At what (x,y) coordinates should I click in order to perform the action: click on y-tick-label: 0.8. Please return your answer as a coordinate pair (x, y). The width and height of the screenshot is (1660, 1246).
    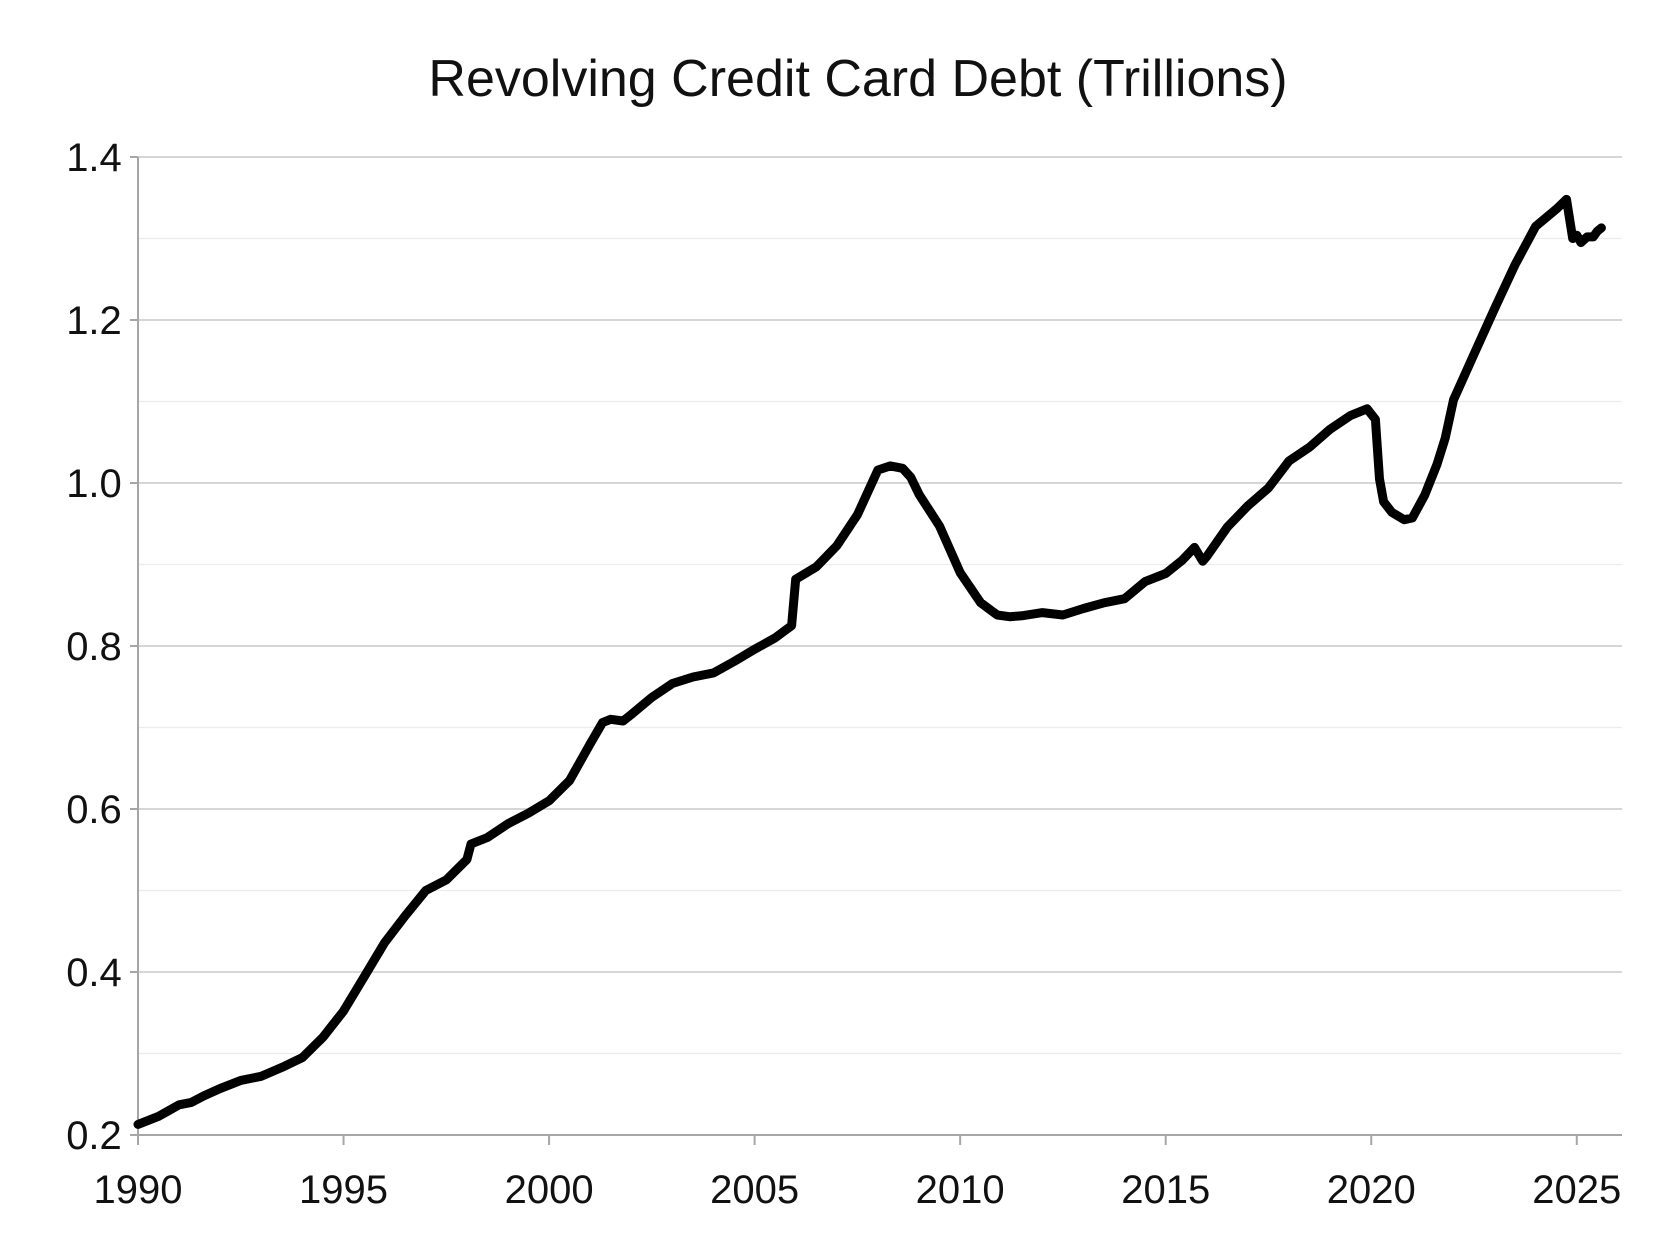
    Looking at the image, I should click on (94, 647).